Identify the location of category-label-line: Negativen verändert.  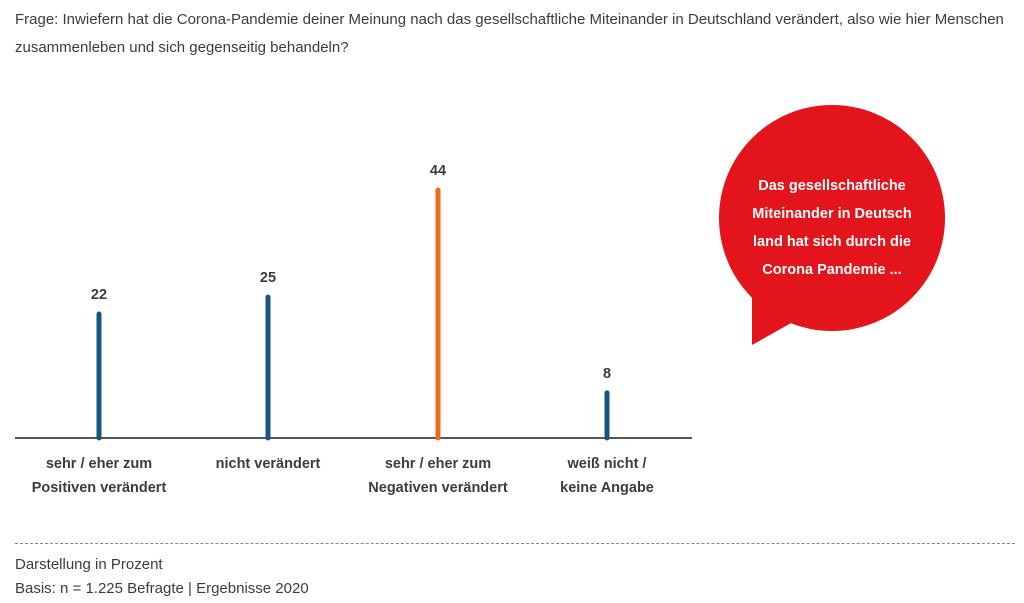
(438, 488).